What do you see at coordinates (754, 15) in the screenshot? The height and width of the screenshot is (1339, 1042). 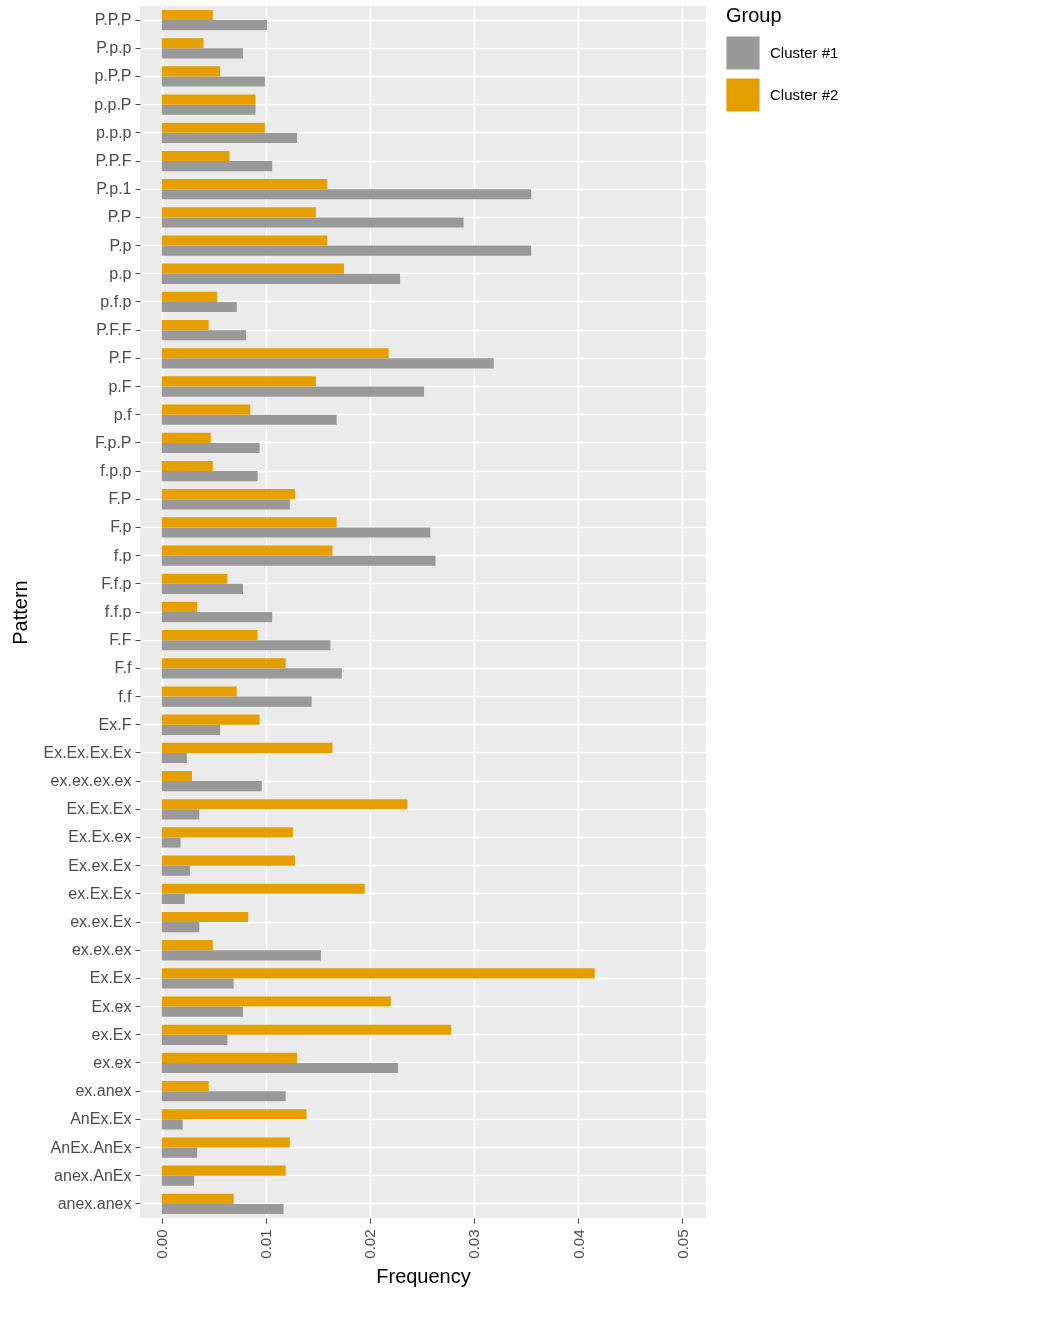 I see `legend-title: Group` at bounding box center [754, 15].